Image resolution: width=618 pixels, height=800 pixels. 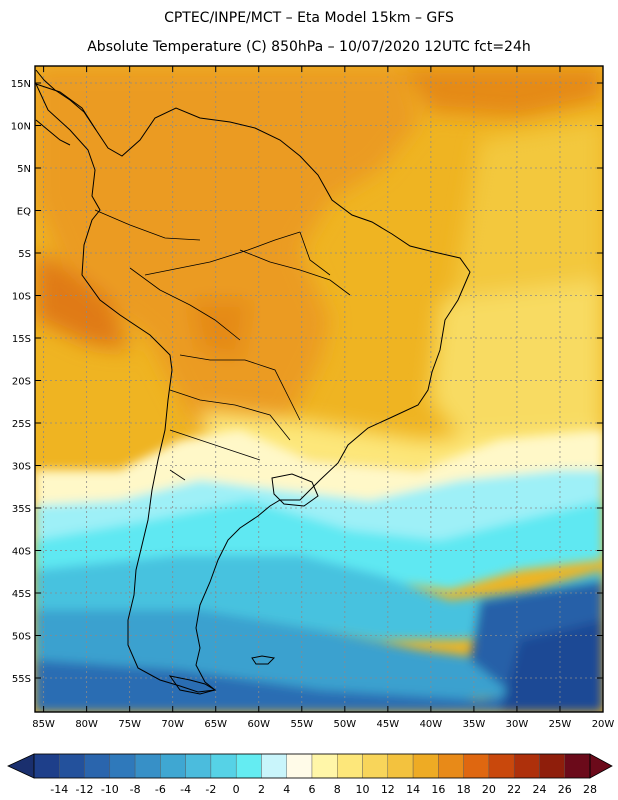 What do you see at coordinates (319, 686) in the screenshot?
I see `deep-blue-south` at bounding box center [319, 686].